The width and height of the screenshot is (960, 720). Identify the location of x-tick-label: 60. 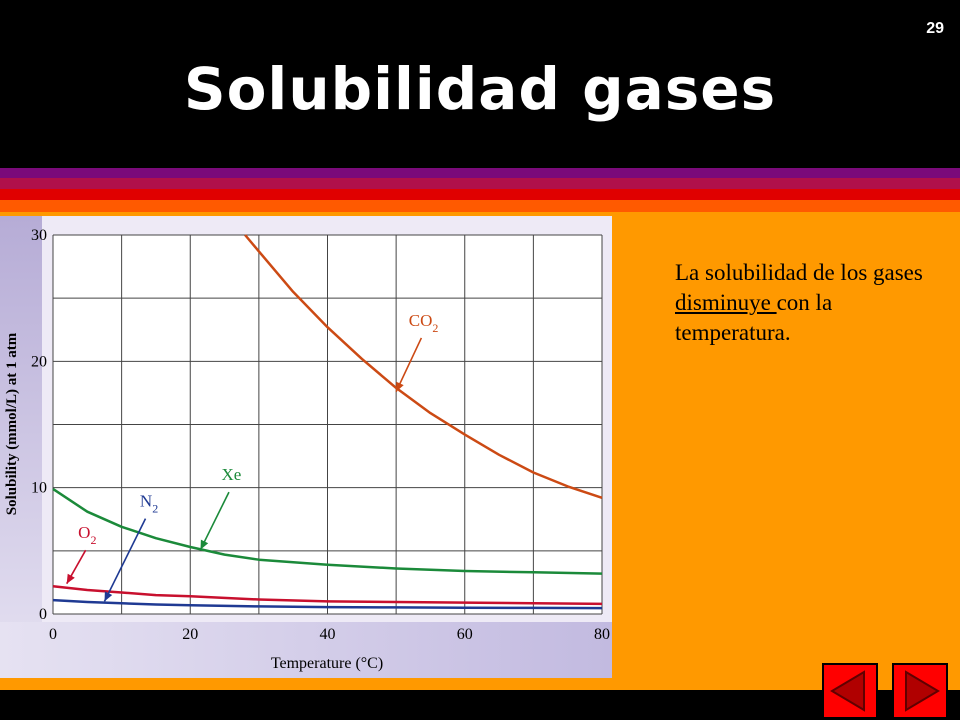
(465, 634).